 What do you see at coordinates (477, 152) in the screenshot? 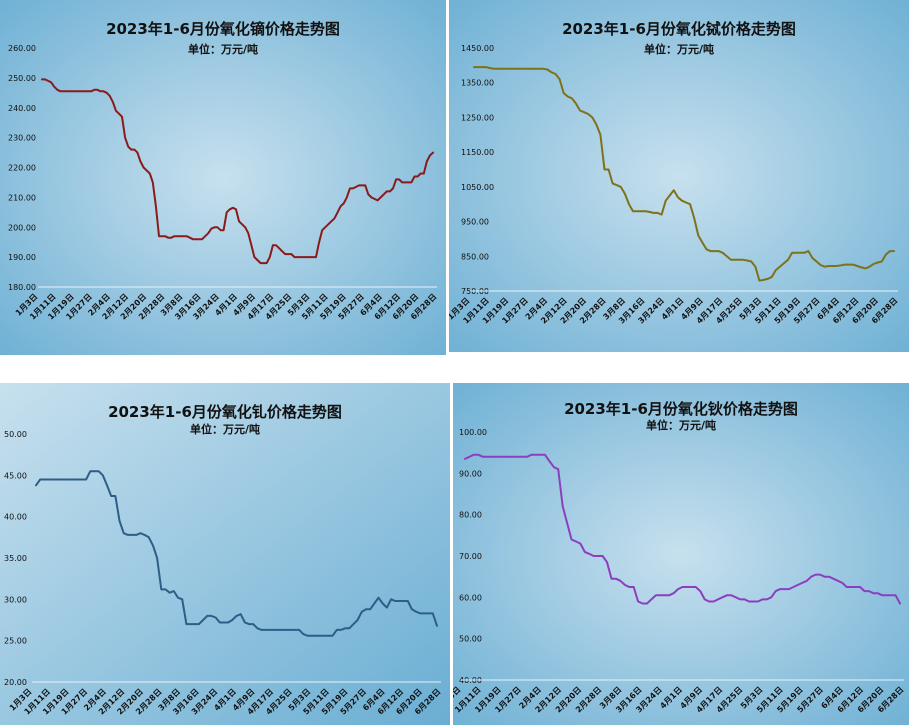
I see `tb-ytick-label: 1150.00` at bounding box center [477, 152].